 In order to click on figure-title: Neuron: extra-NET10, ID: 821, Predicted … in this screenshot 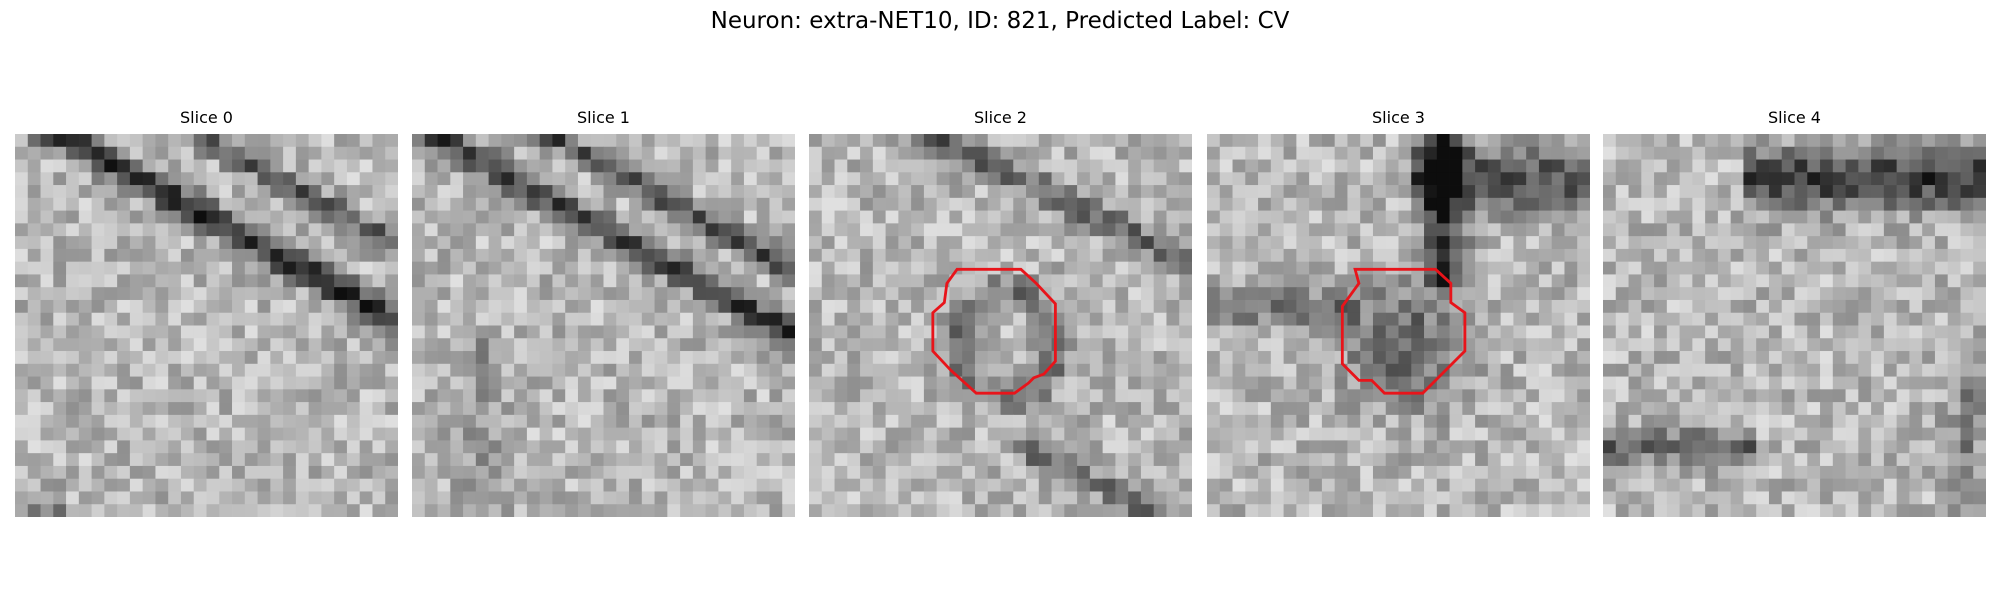, I will do `click(1000, 21)`.